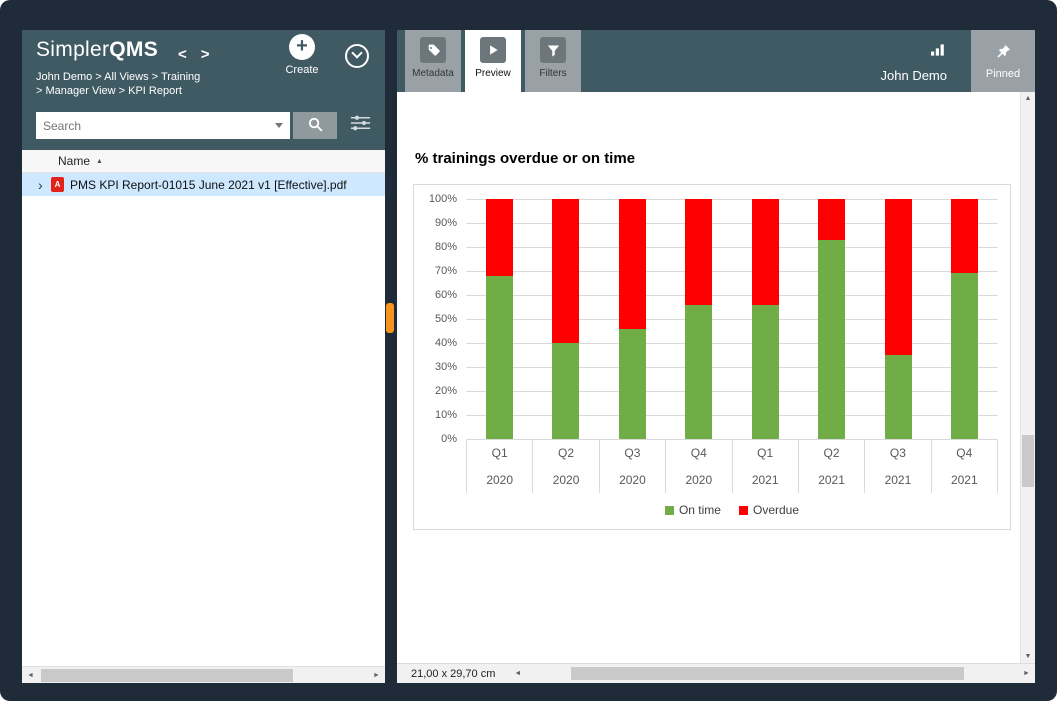  What do you see at coordinates (445, 247) in the screenshot?
I see `y-axis-label: 80%` at bounding box center [445, 247].